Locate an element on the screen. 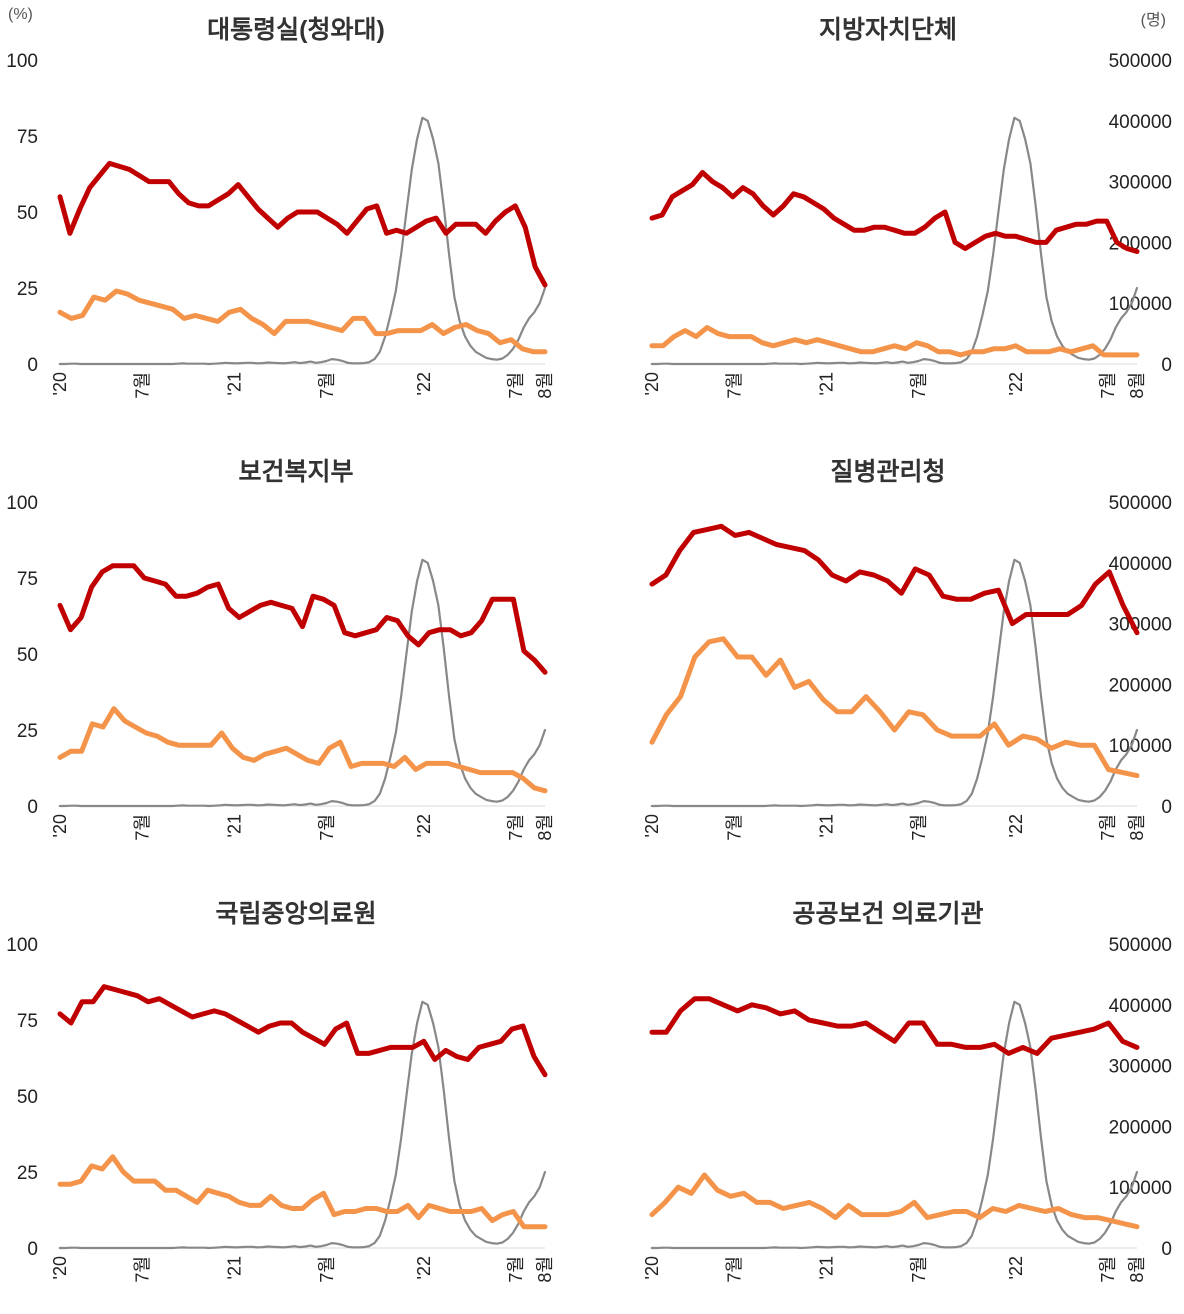  right-axis-unit: (명) is located at coordinates (1153, 20).